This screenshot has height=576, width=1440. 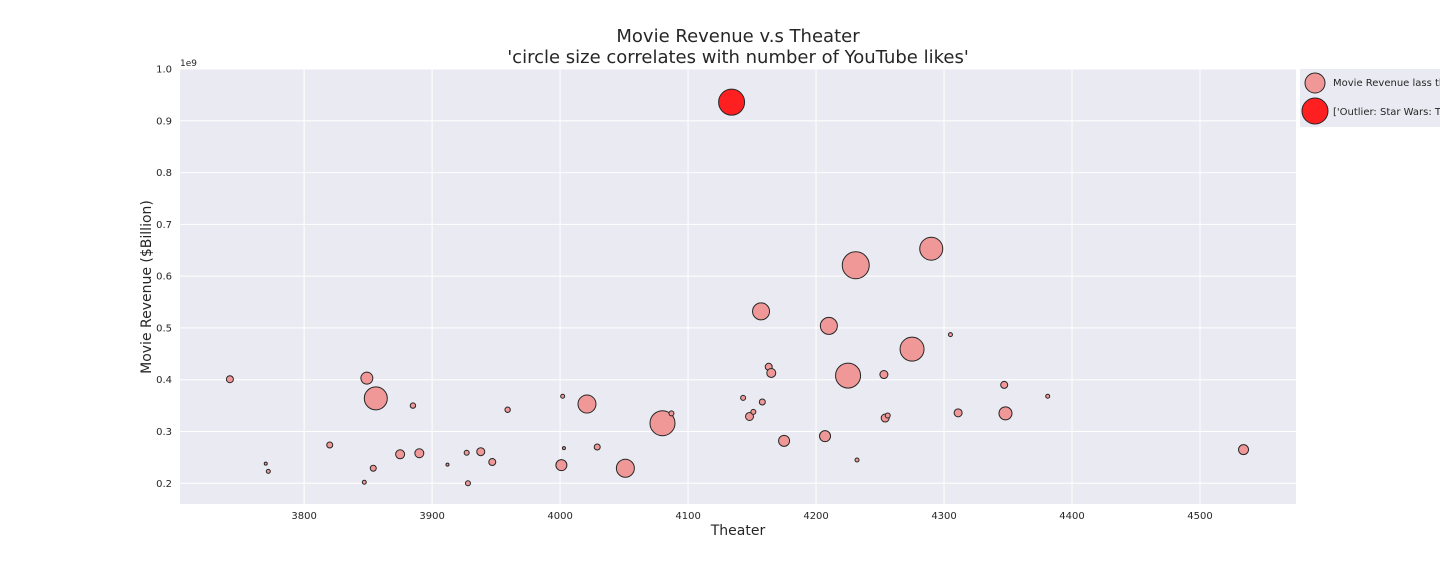 What do you see at coordinates (164, 328) in the screenshot?
I see `y-tick-label: 0.5` at bounding box center [164, 328].